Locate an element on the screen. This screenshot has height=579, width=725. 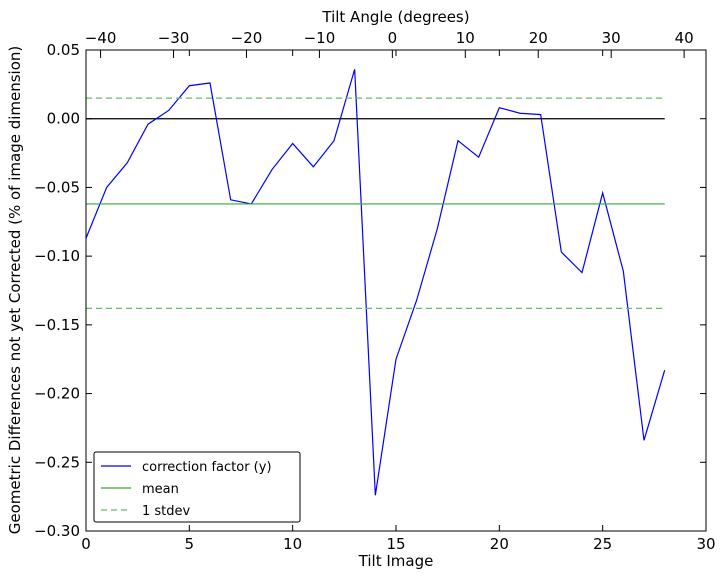
legend-label-mean: mean is located at coordinates (160, 489).